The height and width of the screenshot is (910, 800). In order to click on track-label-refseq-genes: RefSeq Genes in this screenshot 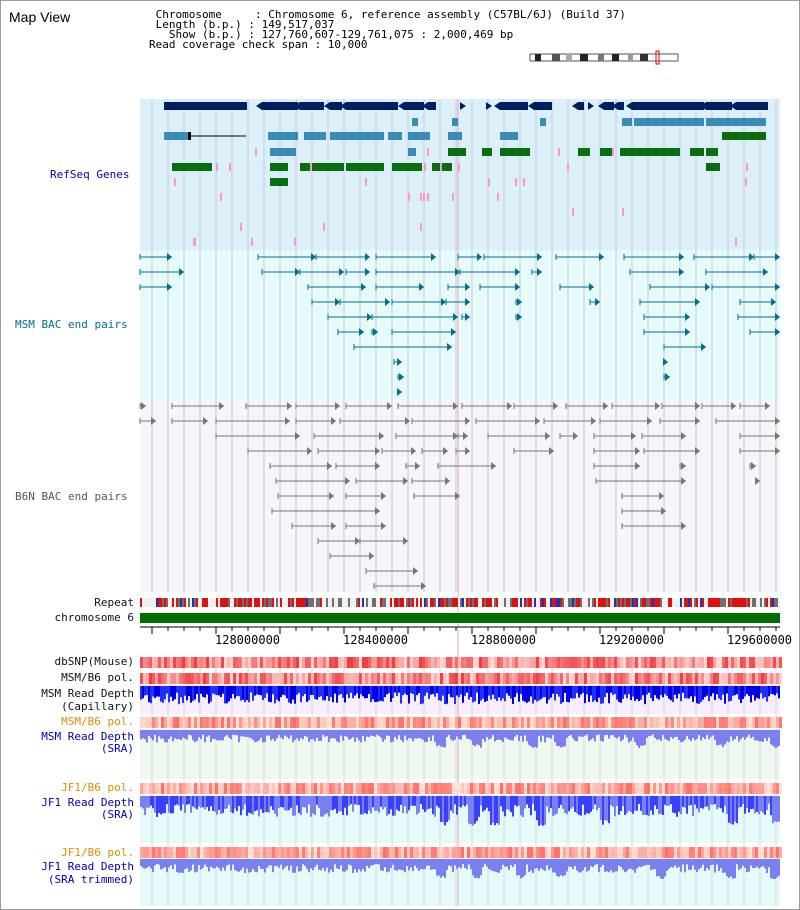, I will do `click(90, 174)`.